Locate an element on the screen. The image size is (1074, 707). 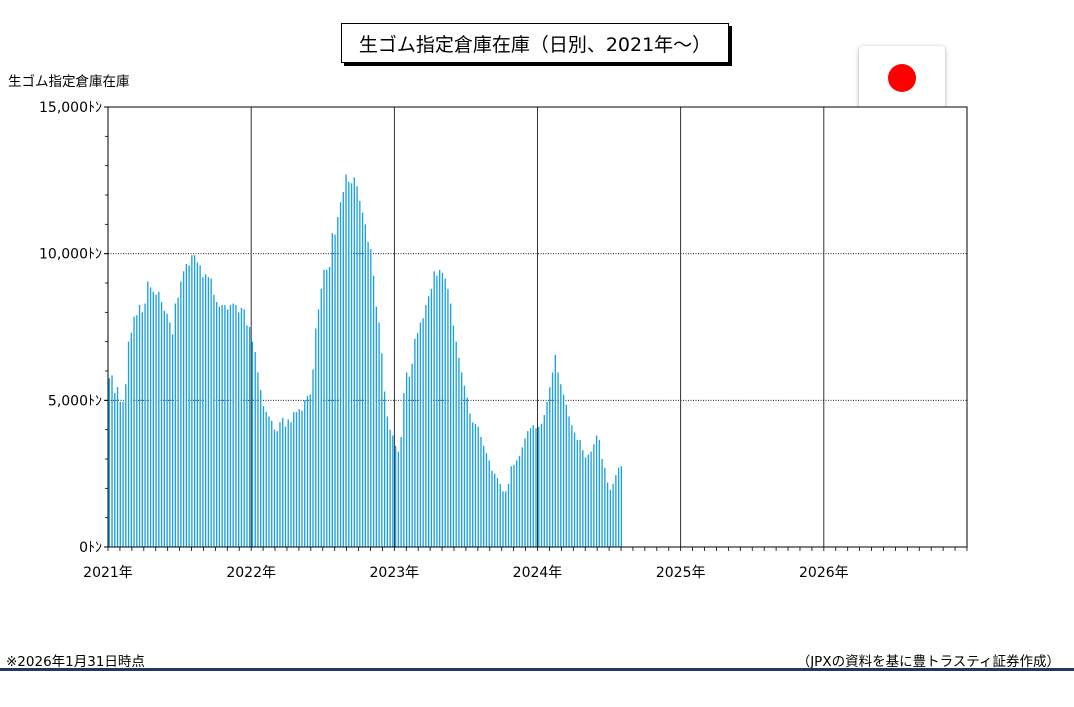
y-tick-label: 10,000ﾄﾝ is located at coordinates (70, 255).